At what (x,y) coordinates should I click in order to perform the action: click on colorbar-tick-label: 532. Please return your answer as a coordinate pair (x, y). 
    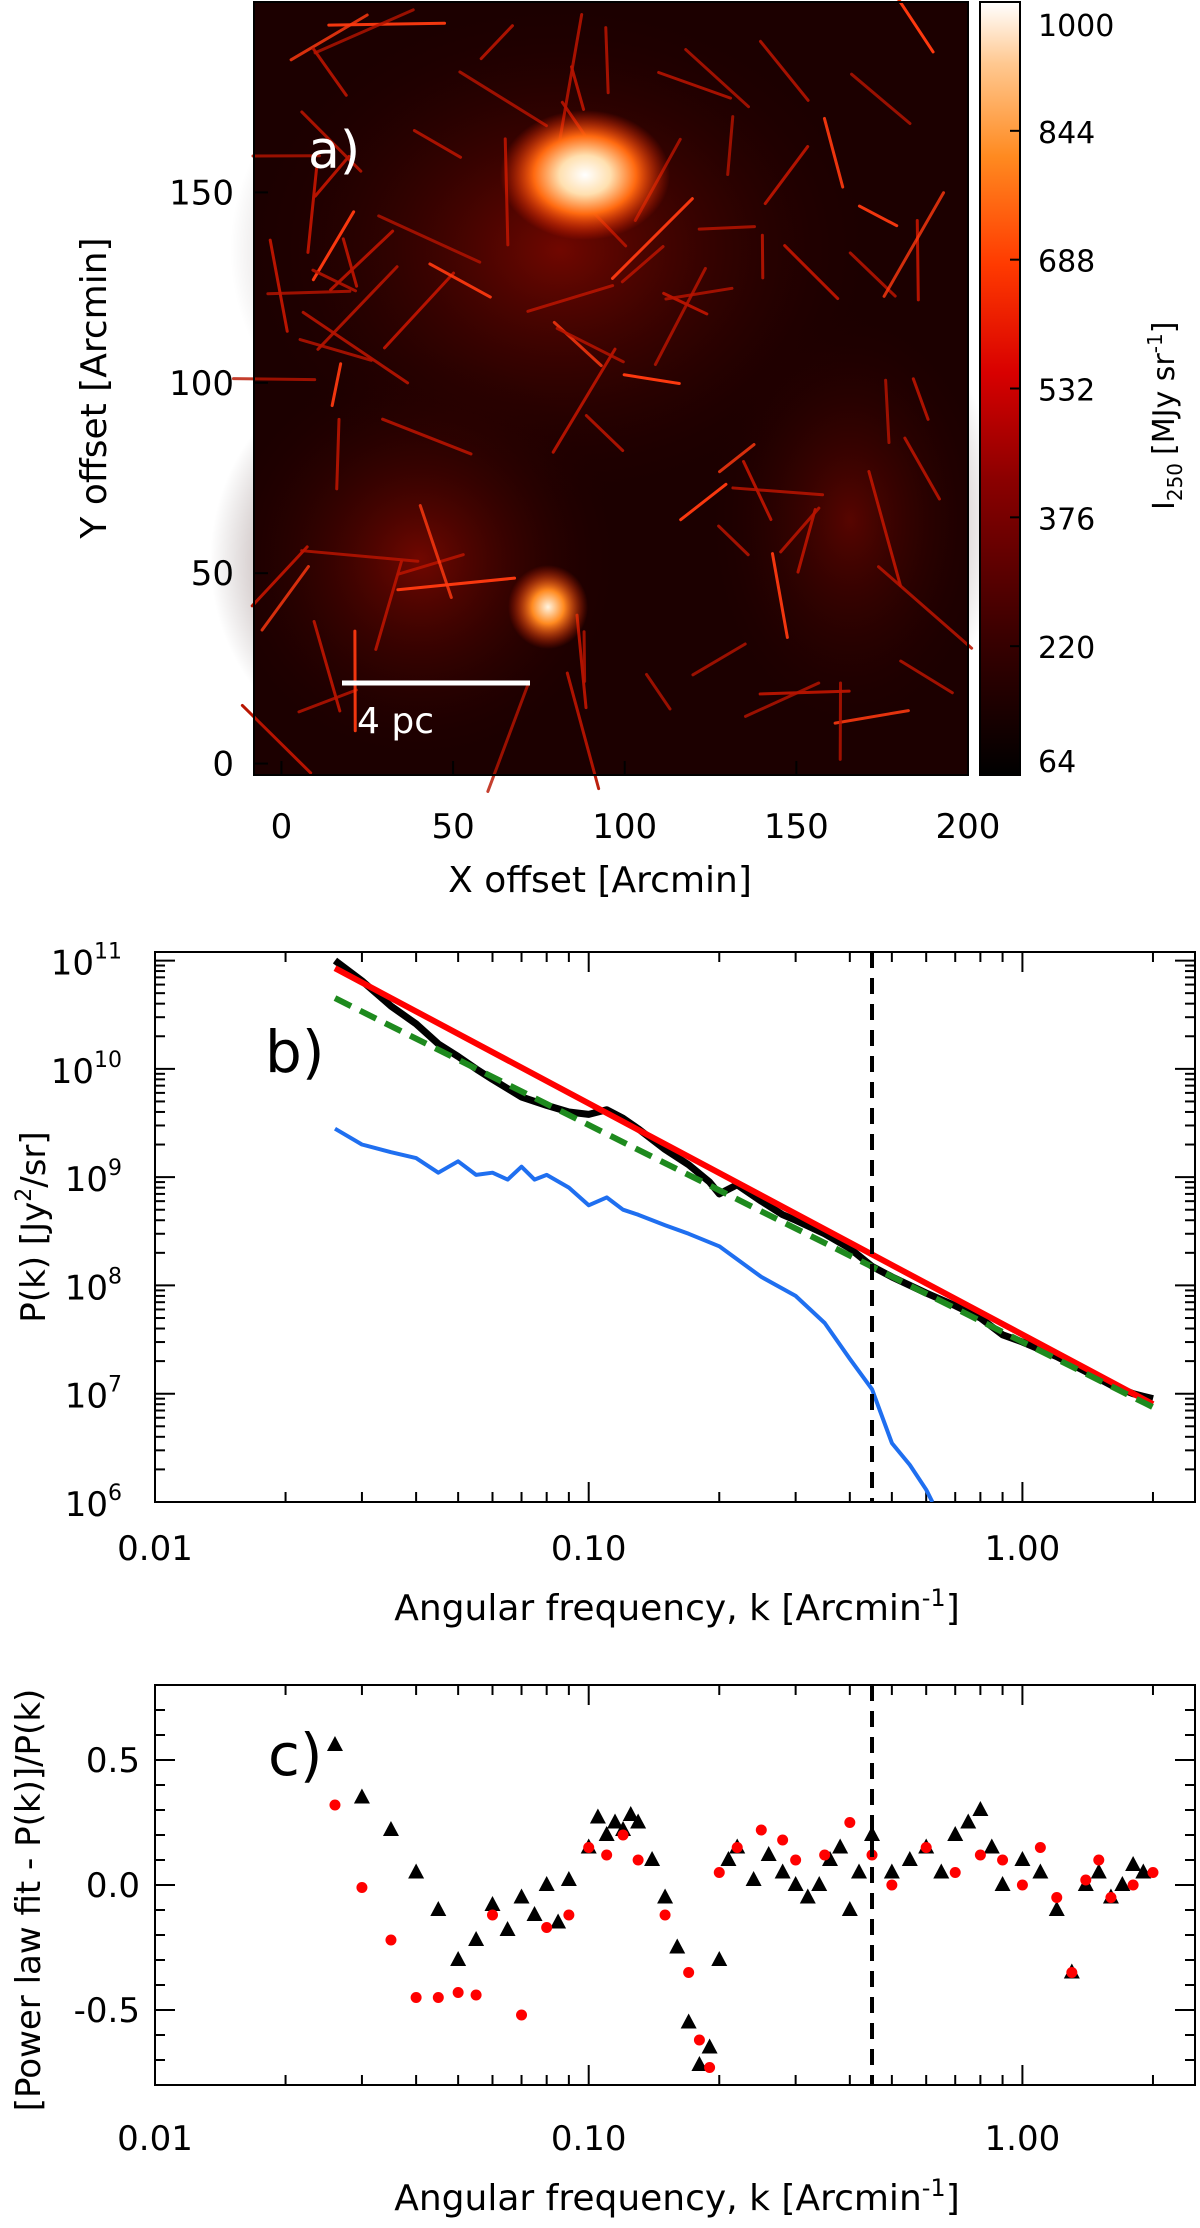
    Looking at the image, I should click on (1066, 391).